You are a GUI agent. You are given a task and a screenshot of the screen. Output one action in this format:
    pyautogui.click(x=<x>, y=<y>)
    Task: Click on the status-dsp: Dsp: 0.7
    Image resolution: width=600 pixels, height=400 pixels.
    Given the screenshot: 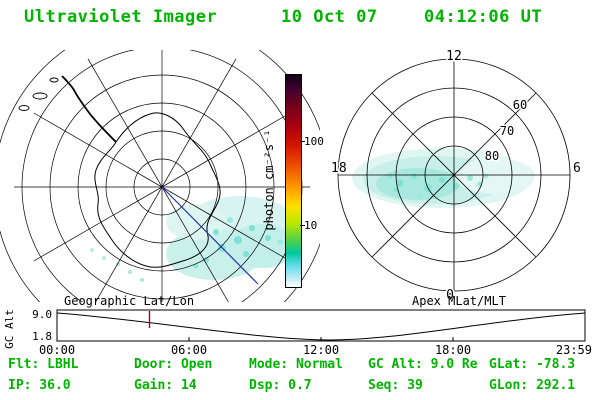 What is the action you would take?
    pyautogui.click(x=280, y=385)
    